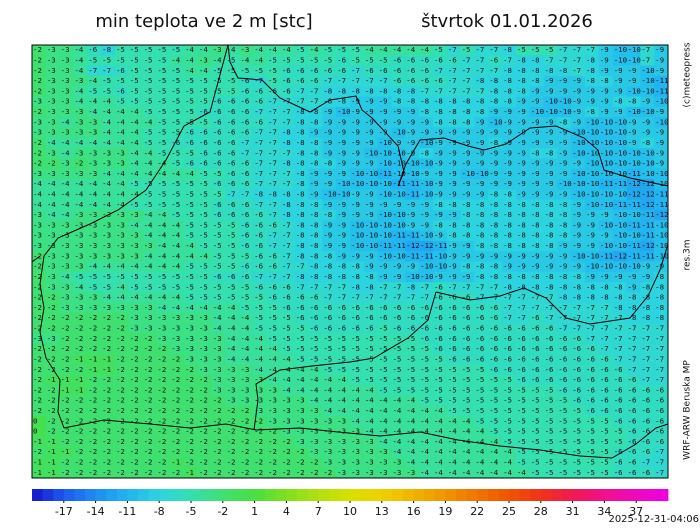 Image resolution: width=700 pixels, height=529 pixels. What do you see at coordinates (440, 245) in the screenshot?
I see `grid-value: -11` at bounding box center [440, 245].